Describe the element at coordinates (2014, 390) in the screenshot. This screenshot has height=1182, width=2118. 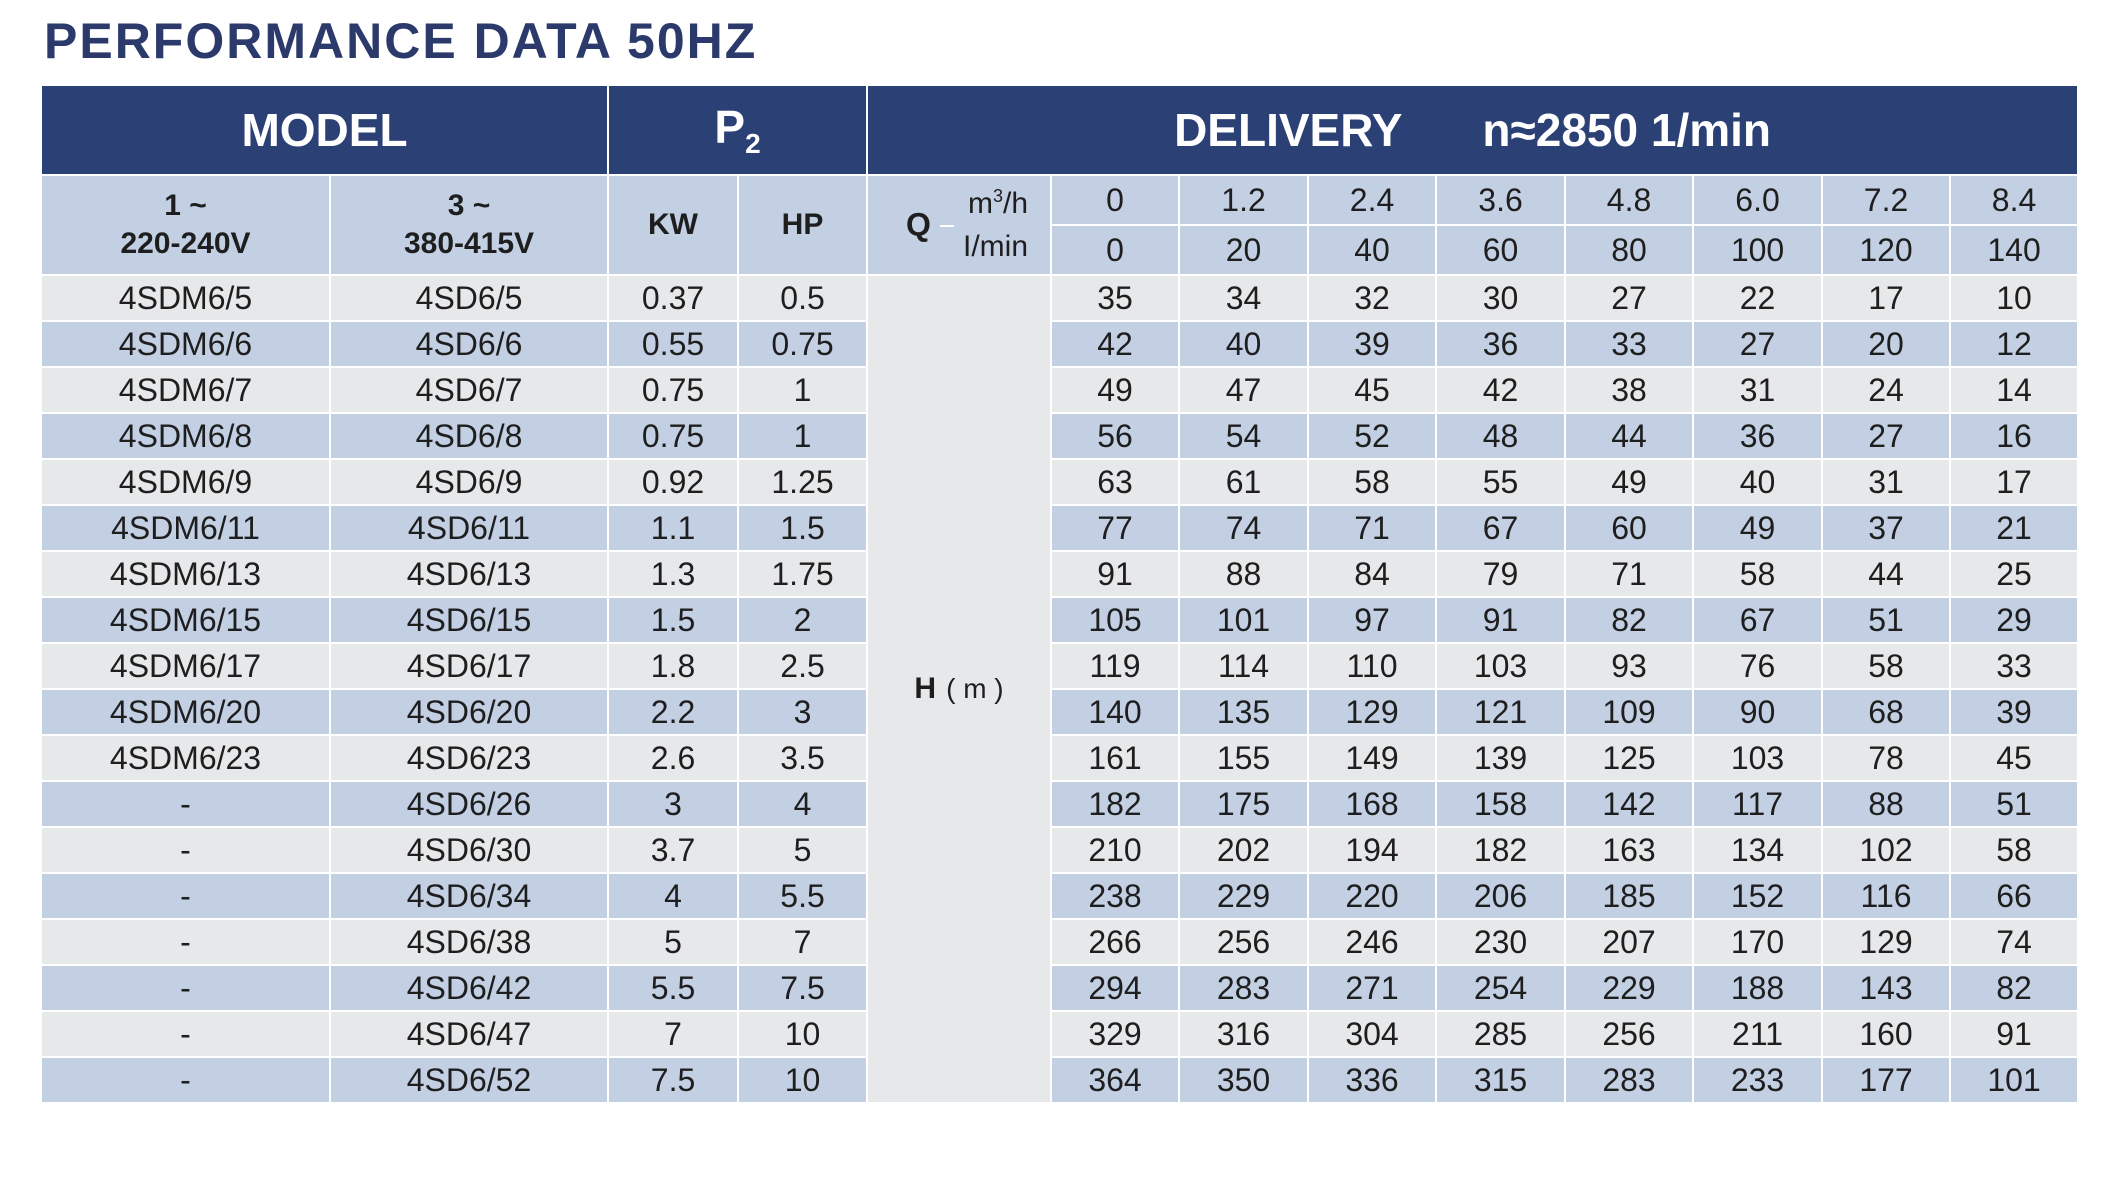
I see `head-value-cell: 14` at that location.